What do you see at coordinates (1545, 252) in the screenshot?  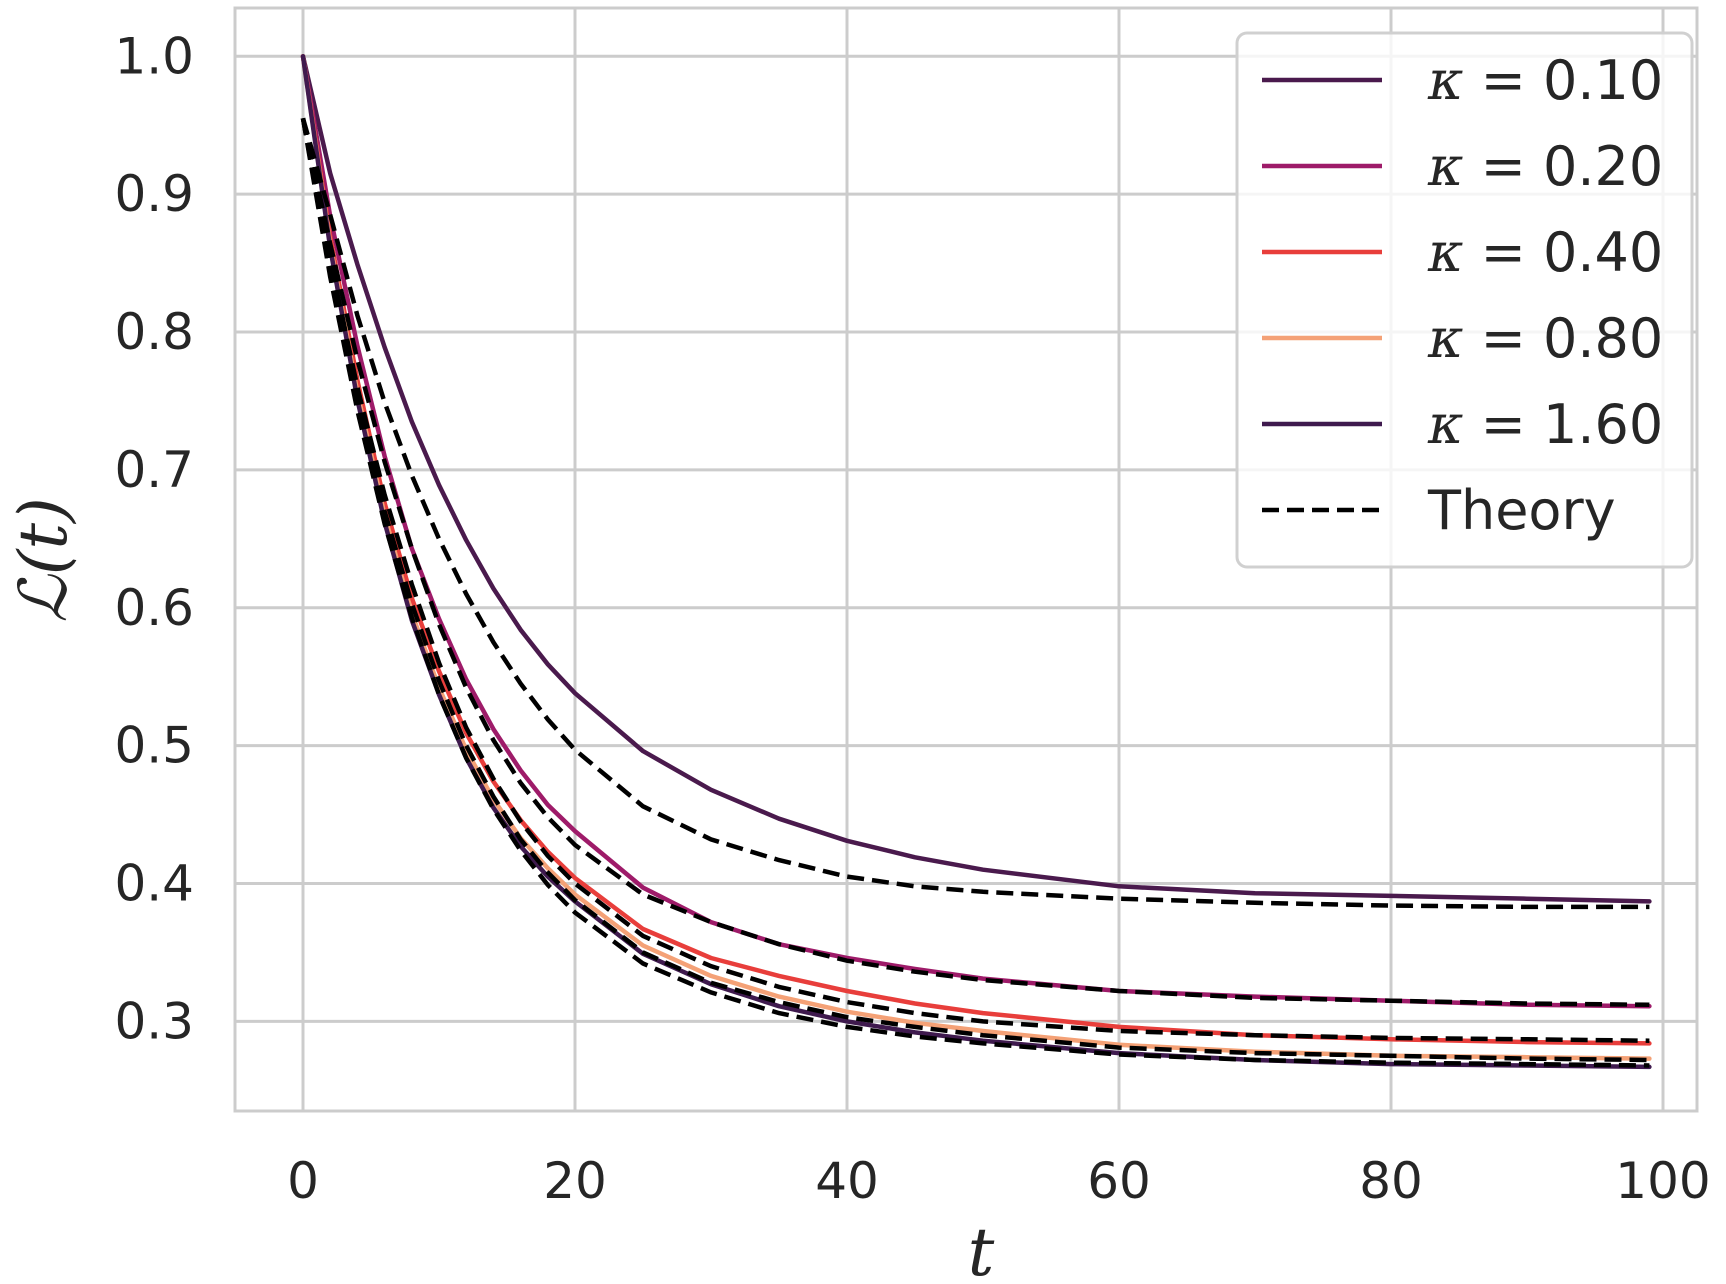 I see `legend-label-3: κ = 0.40` at bounding box center [1545, 252].